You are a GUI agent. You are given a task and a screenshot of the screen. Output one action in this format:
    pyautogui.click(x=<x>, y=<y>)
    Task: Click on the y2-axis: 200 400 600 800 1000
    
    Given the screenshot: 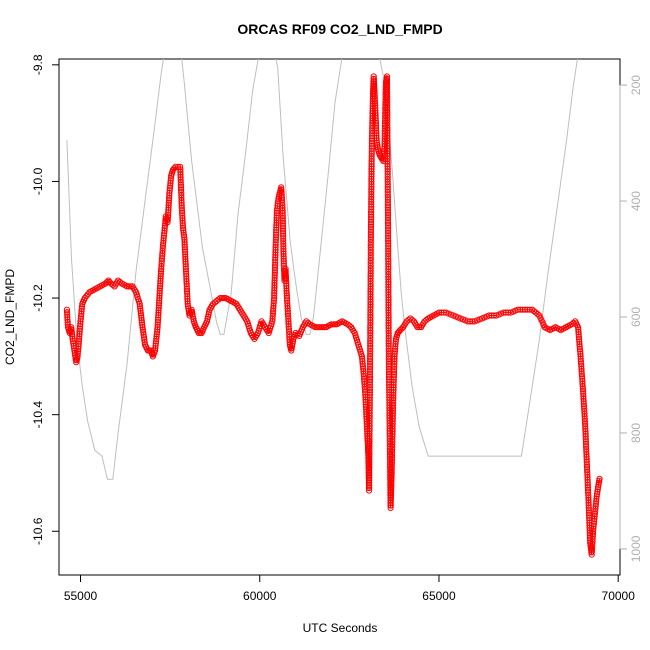 What is the action you would take?
    pyautogui.click(x=631, y=318)
    